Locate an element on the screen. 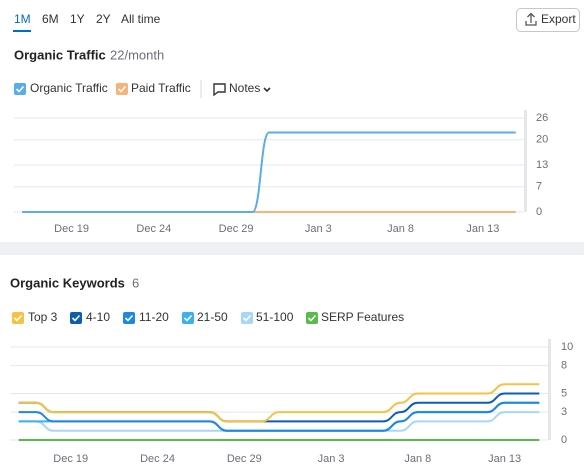 The width and height of the screenshot is (584, 472). chart-title: Organic Keywords is located at coordinates (67, 282).